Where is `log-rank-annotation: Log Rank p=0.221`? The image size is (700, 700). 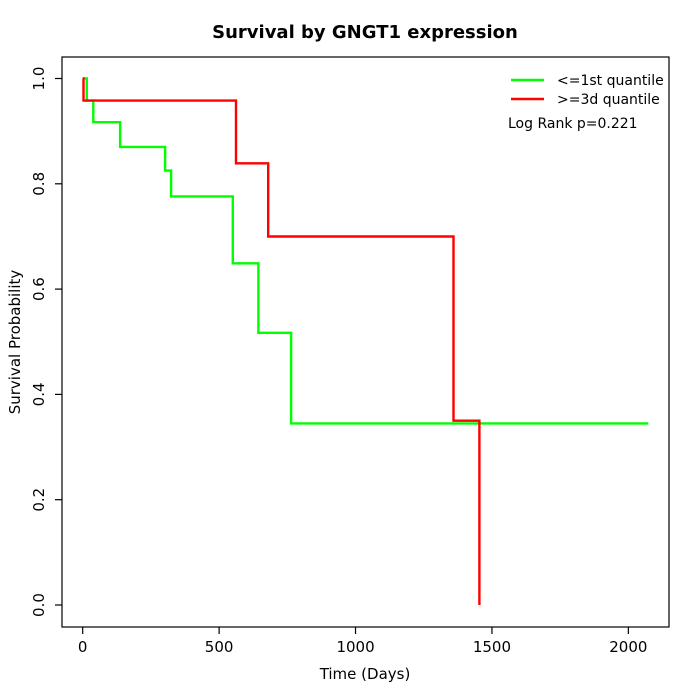
log-rank-annotation: Log Rank p=0.221 is located at coordinates (573, 124).